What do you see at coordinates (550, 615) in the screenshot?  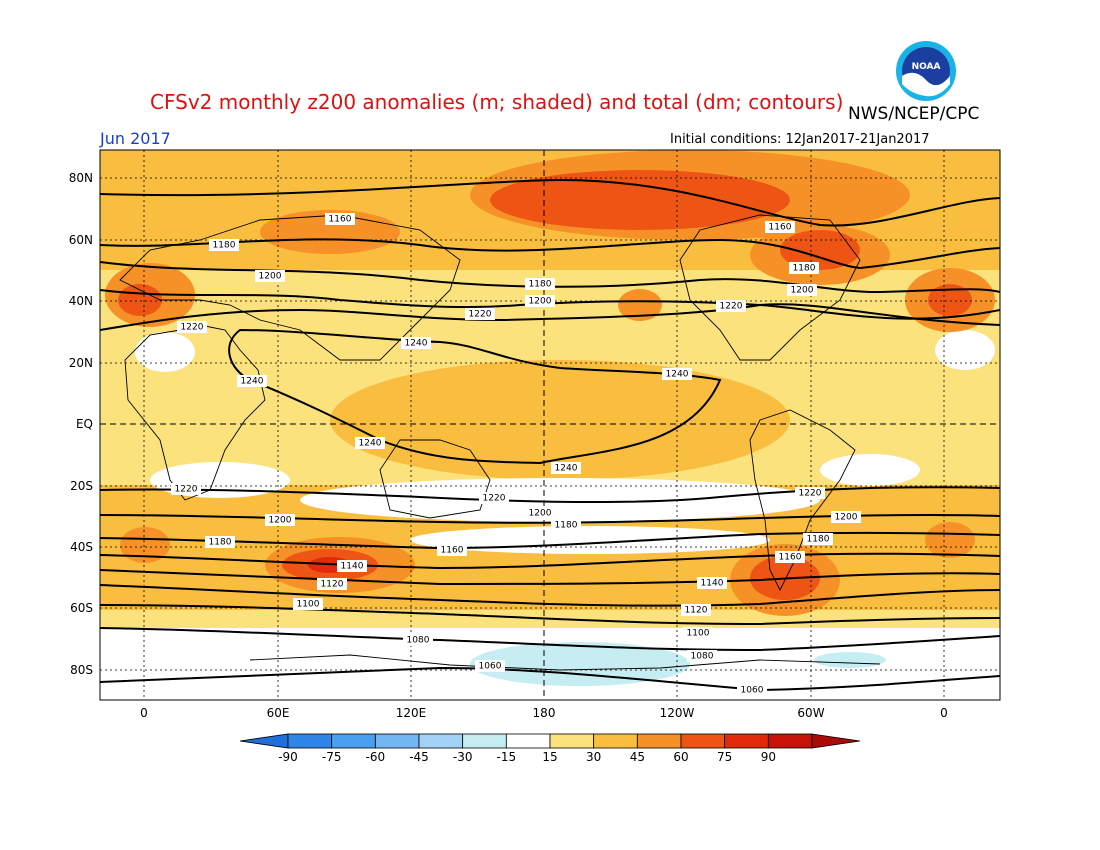 I see `contour-1100-sh` at bounding box center [550, 615].